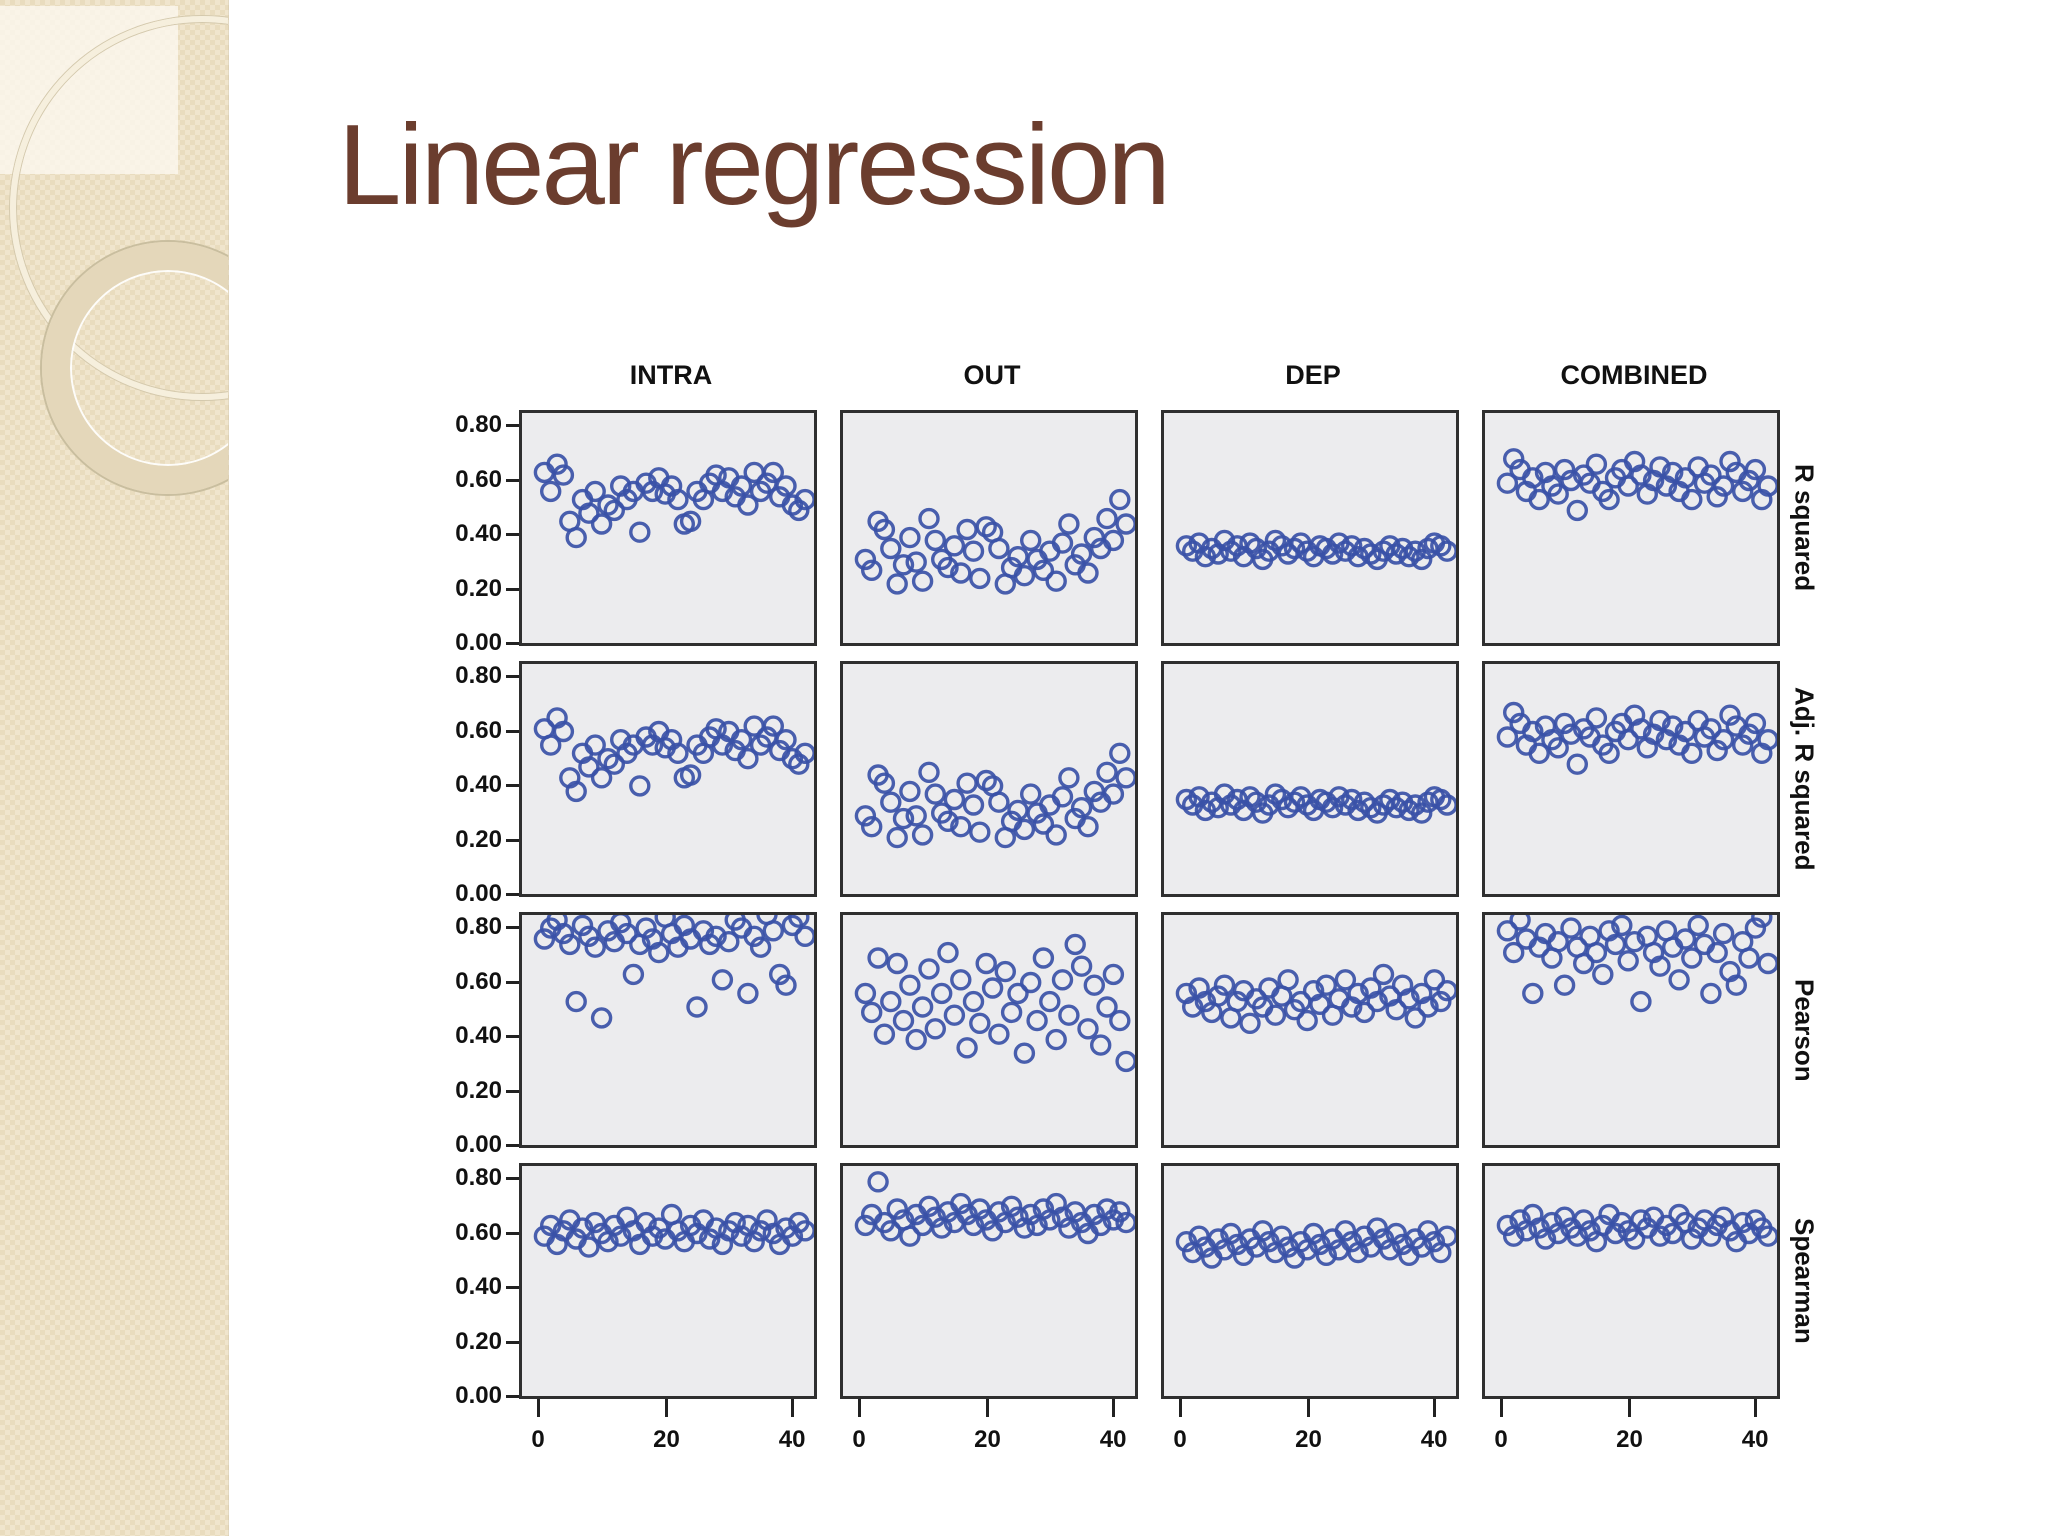 Image resolution: width=2048 pixels, height=1536 pixels. Describe the element at coordinates (478, 1287) in the screenshot. I see `y-tick-label: 0.40` at that location.